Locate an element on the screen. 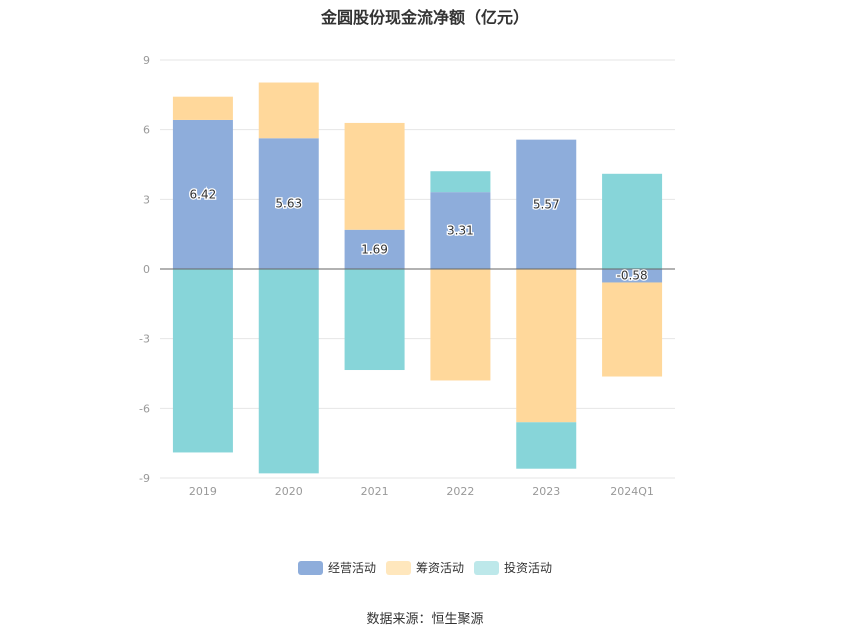 The height and width of the screenshot is (637, 850). legend-item-operating: 经营活动 is located at coordinates (336, 567).